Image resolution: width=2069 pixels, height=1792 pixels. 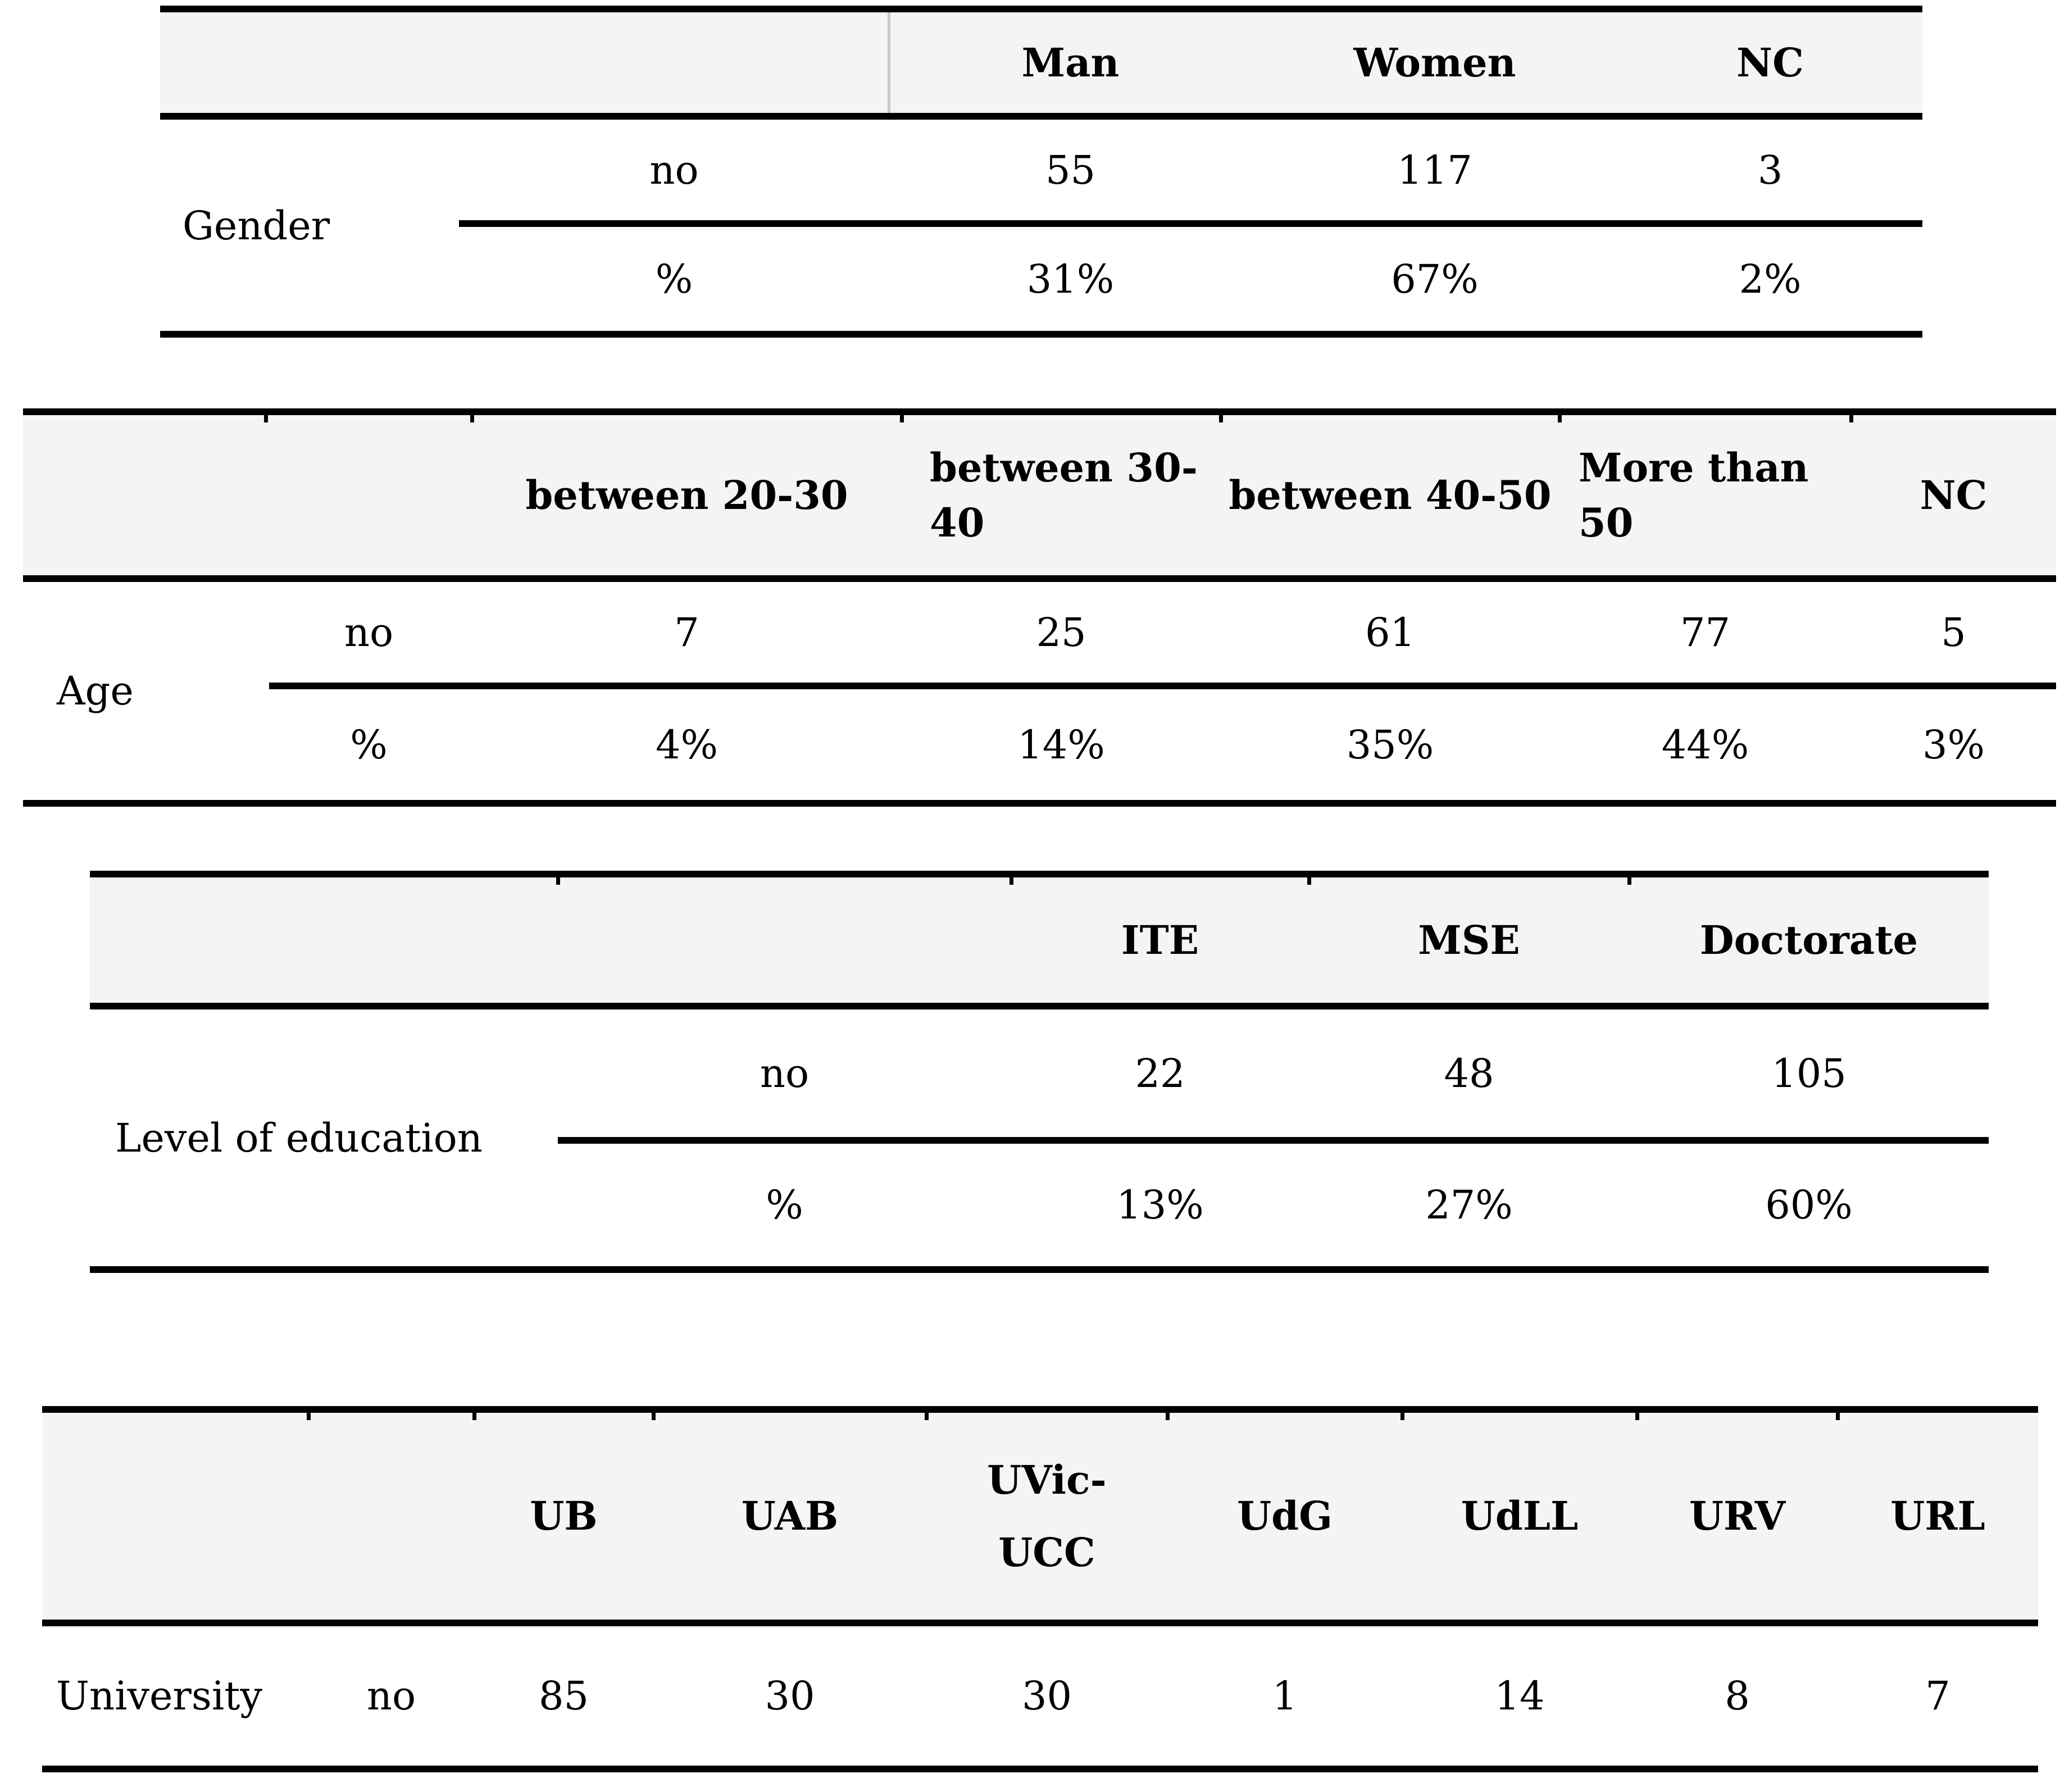 I want to click on column-header: UdG, so click(x=1285, y=1516).